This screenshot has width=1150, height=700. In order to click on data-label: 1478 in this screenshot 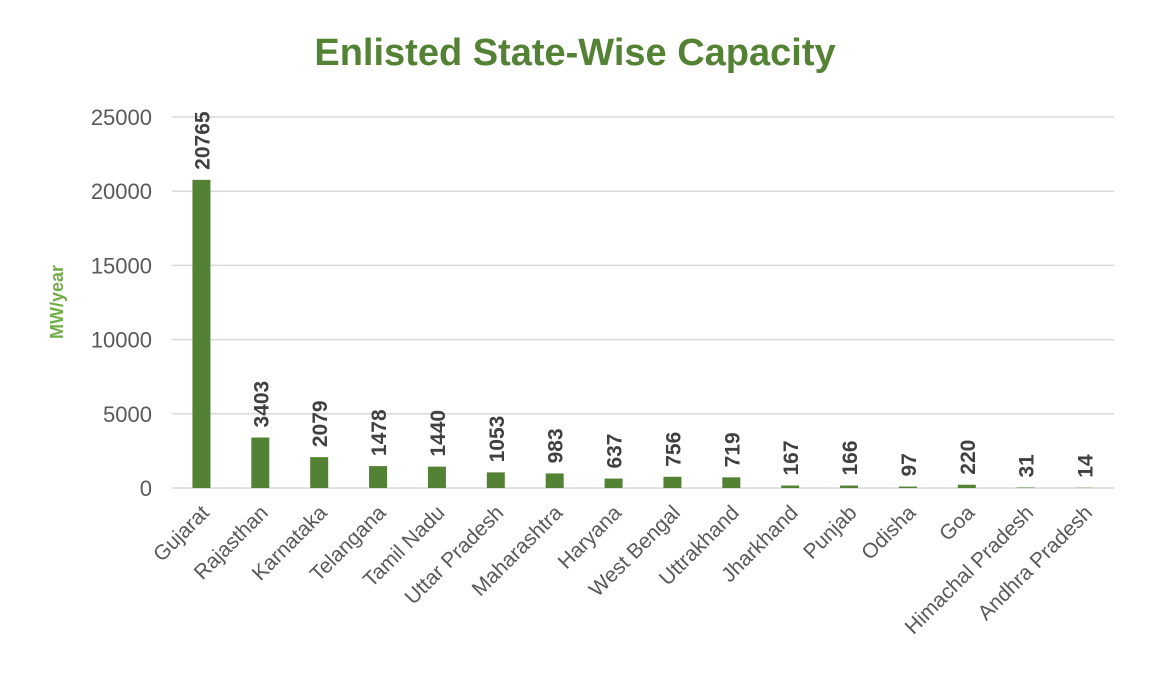, I will do `click(379, 432)`.